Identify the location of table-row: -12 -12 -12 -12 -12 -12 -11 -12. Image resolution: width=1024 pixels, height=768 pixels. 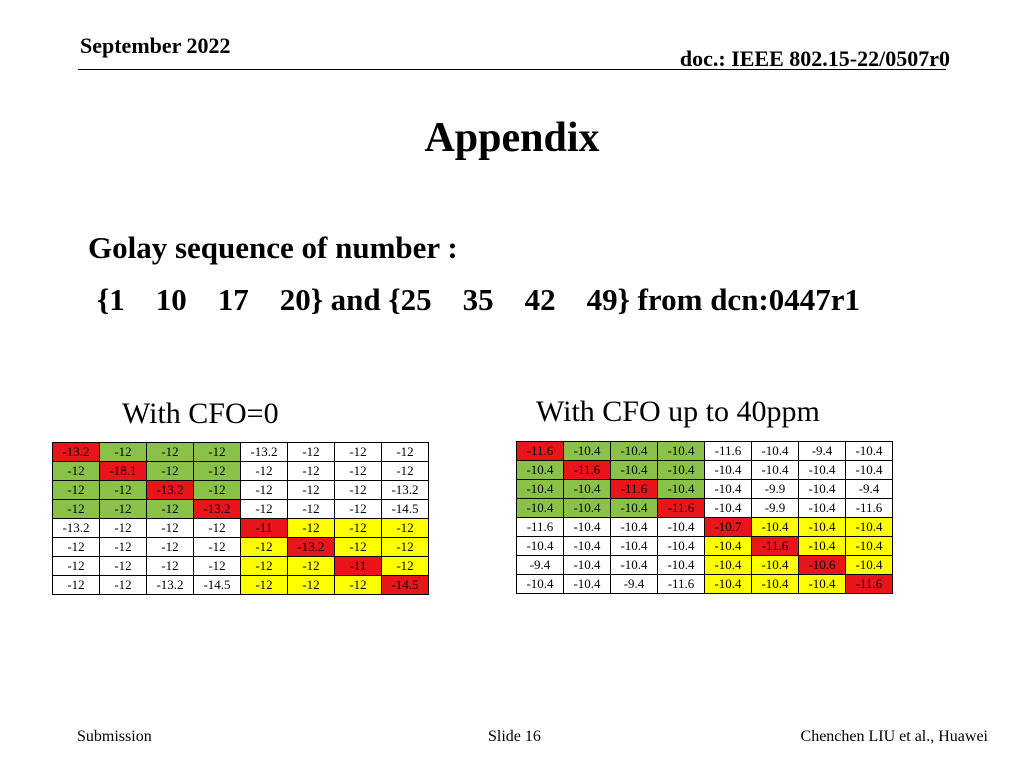
(240, 566).